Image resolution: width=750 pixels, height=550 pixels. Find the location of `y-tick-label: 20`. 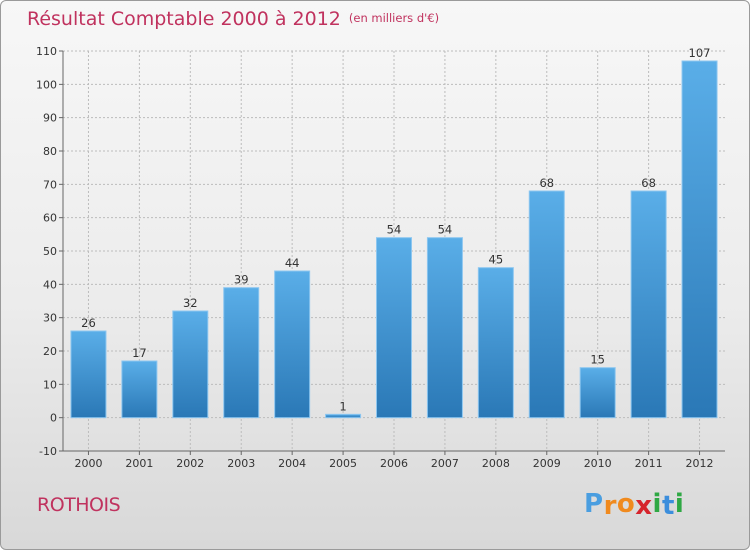

y-tick-label: 20 is located at coordinates (50, 351).